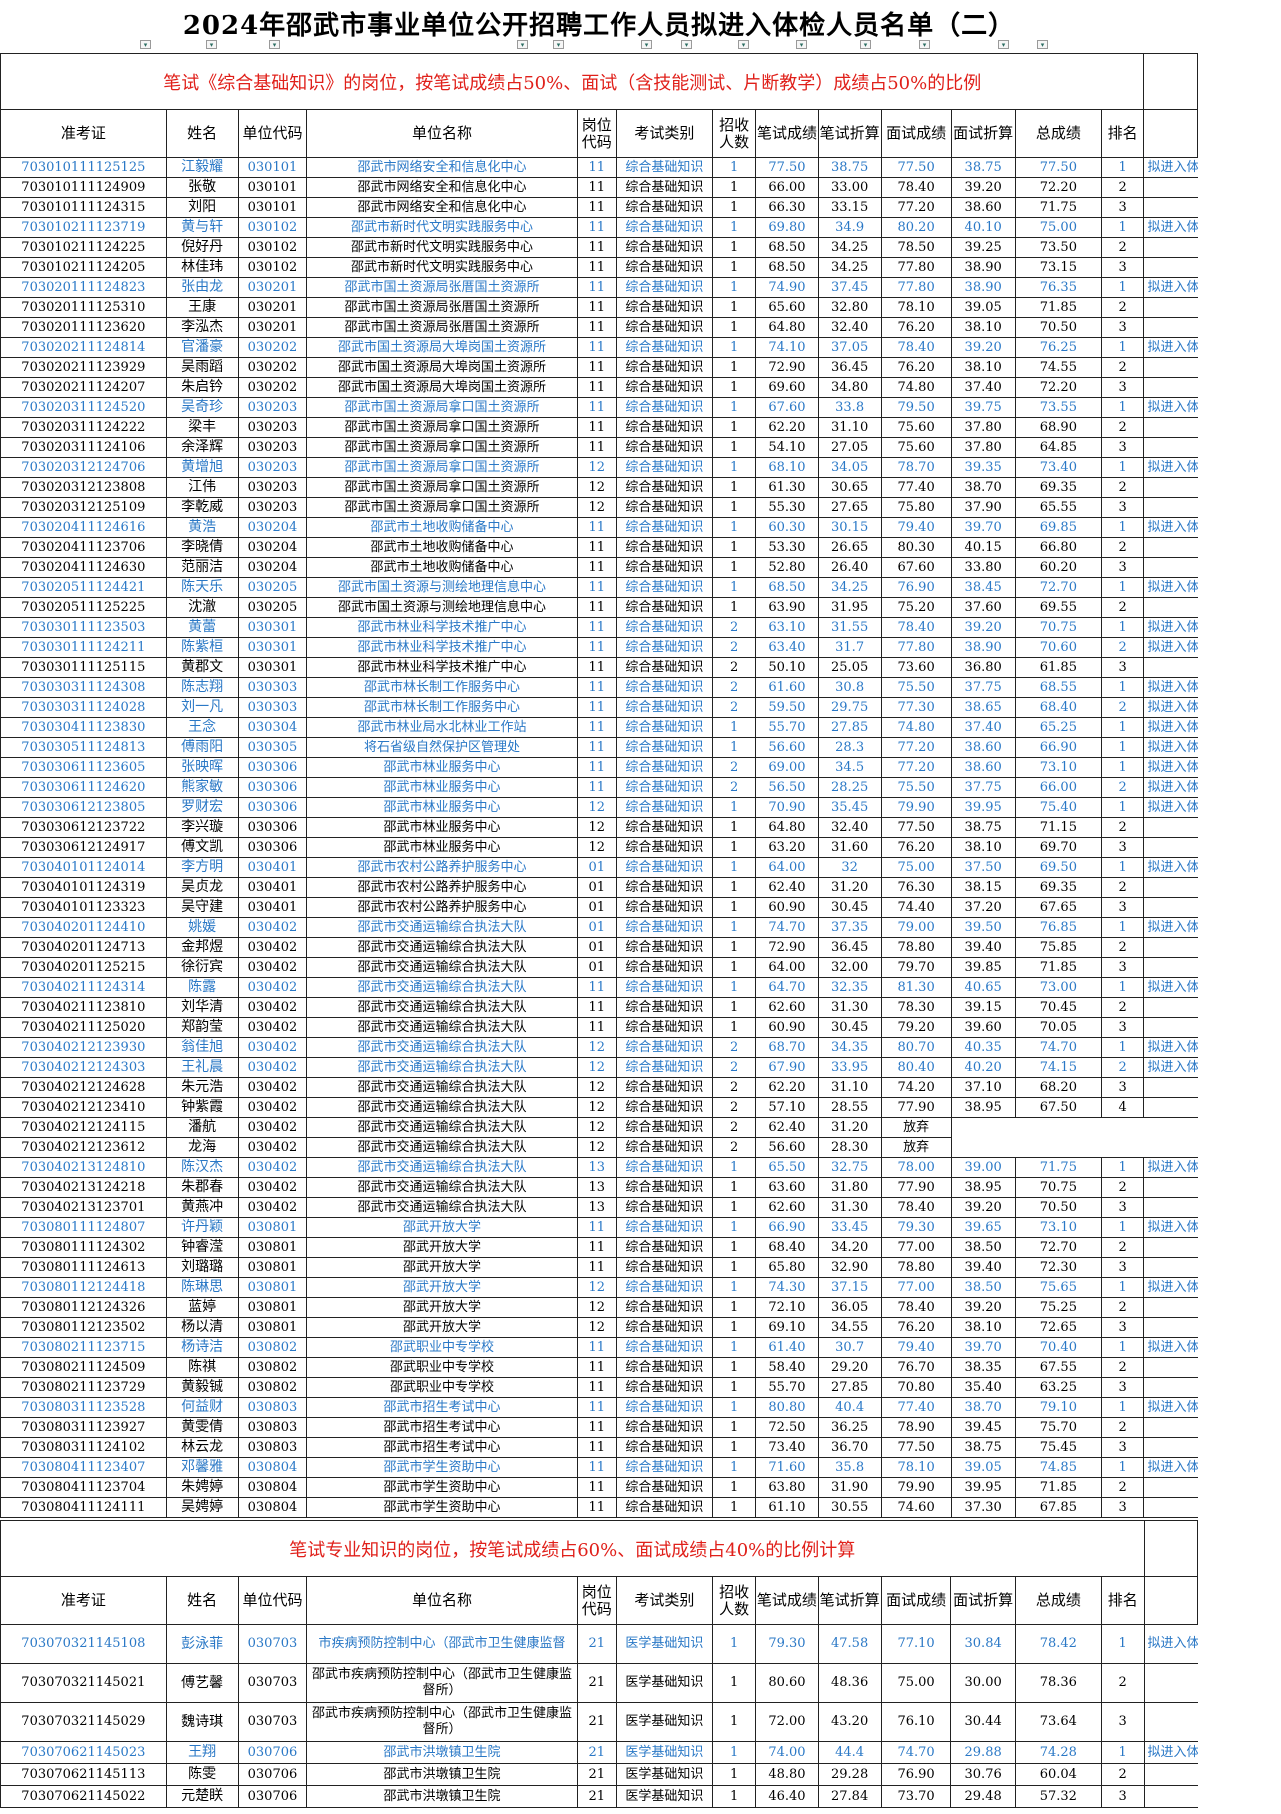  What do you see at coordinates (787, 1644) in the screenshot?
I see `written-score-cell: 79.30` at bounding box center [787, 1644].